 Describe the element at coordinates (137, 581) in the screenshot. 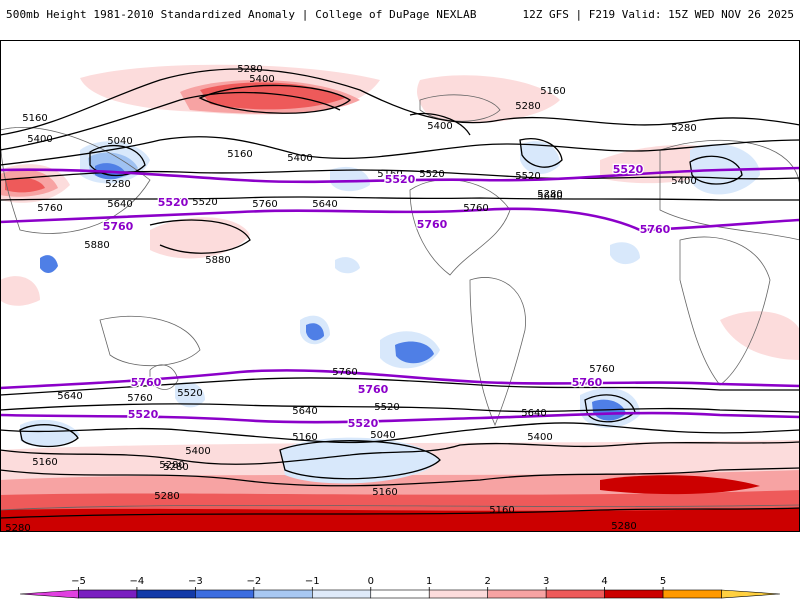

I see `colorbar-tick-label: −4` at that location.